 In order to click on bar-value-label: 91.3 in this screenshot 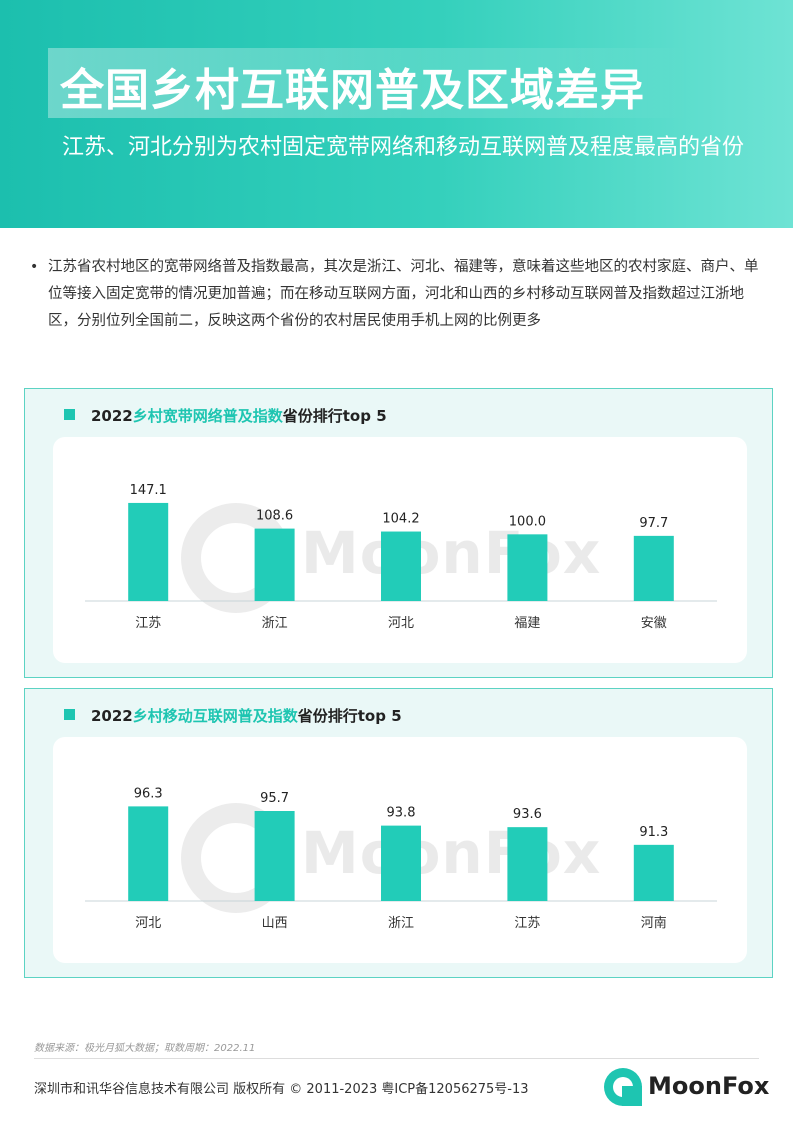, I will do `click(653, 832)`.